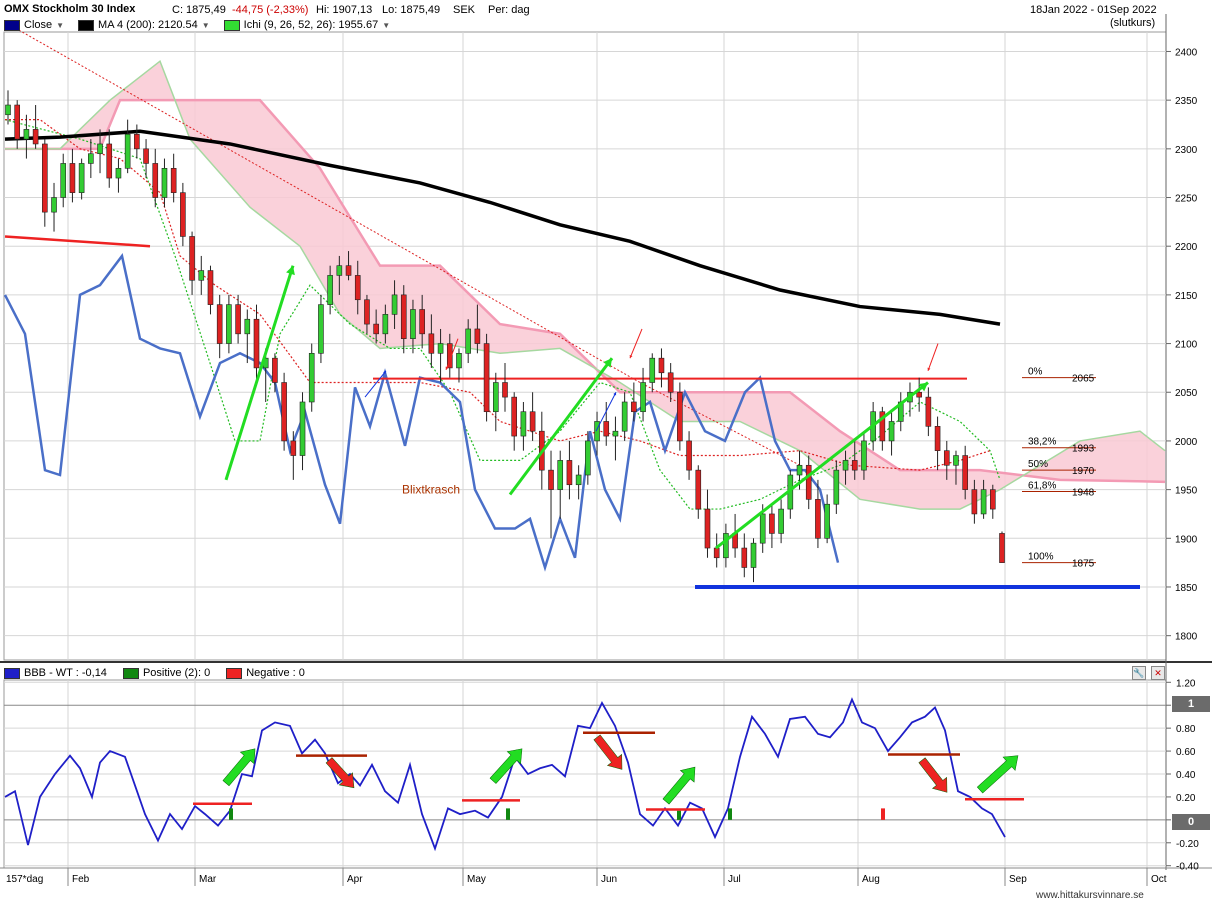 This screenshot has width=1212, height=902. I want to click on bbb-y-label: 0.20, so click(1186, 798).